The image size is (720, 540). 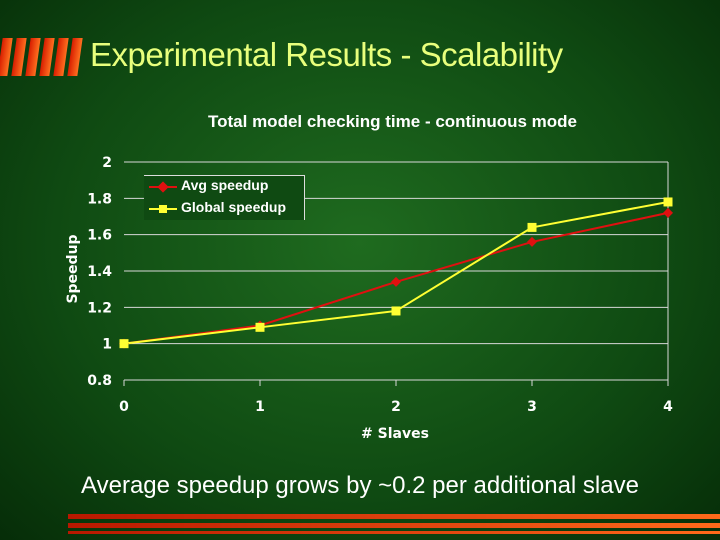 I want to click on legend-label-global: Global speedup, so click(x=234, y=207).